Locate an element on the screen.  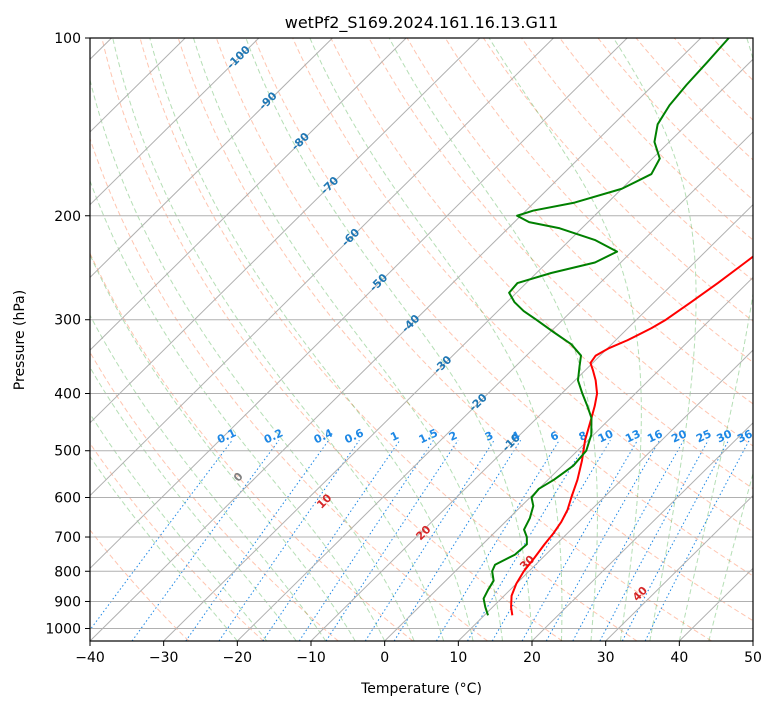
mixing-ratio-label: 30 is located at coordinates (725, 436).